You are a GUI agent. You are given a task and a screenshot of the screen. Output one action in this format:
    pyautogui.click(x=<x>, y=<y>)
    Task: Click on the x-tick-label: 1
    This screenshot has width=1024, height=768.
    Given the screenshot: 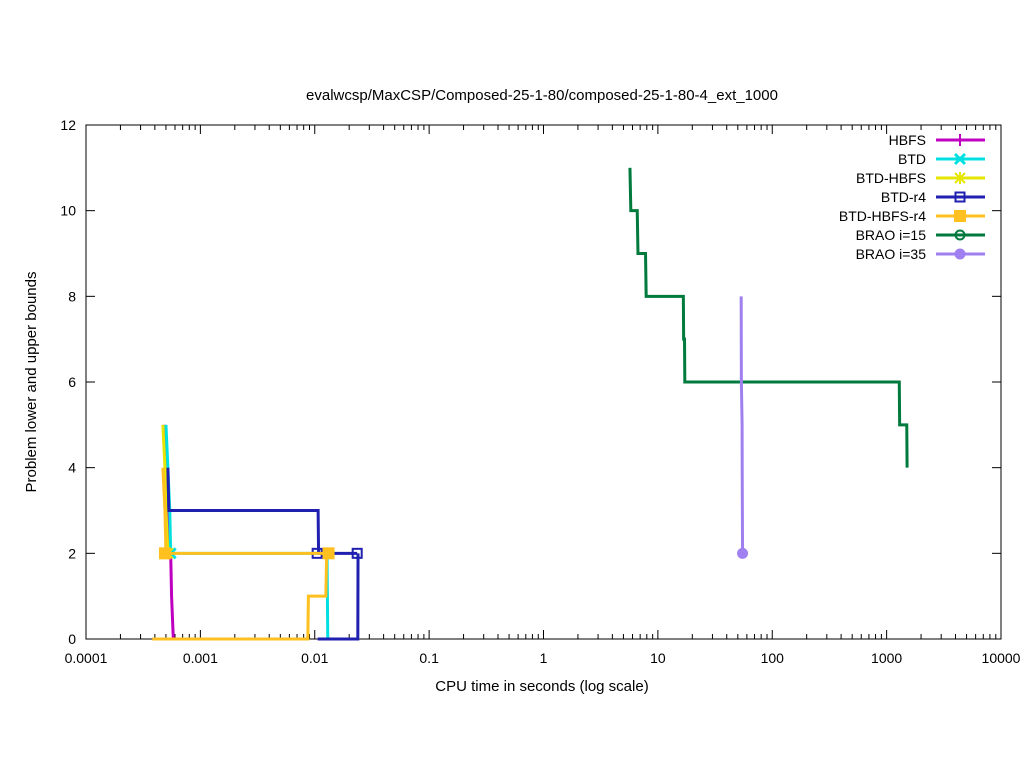 What is the action you would take?
    pyautogui.click(x=544, y=658)
    